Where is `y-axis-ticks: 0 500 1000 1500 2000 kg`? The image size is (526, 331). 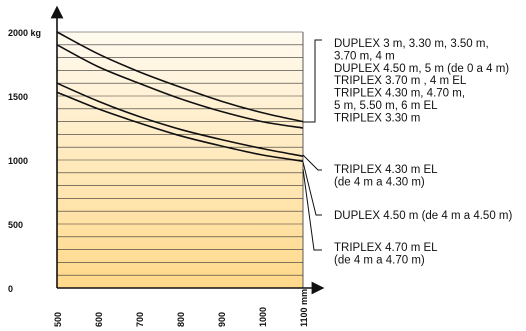 y-axis-ticks: 0 500 1000 1500 2000 kg is located at coordinates (24, 161).